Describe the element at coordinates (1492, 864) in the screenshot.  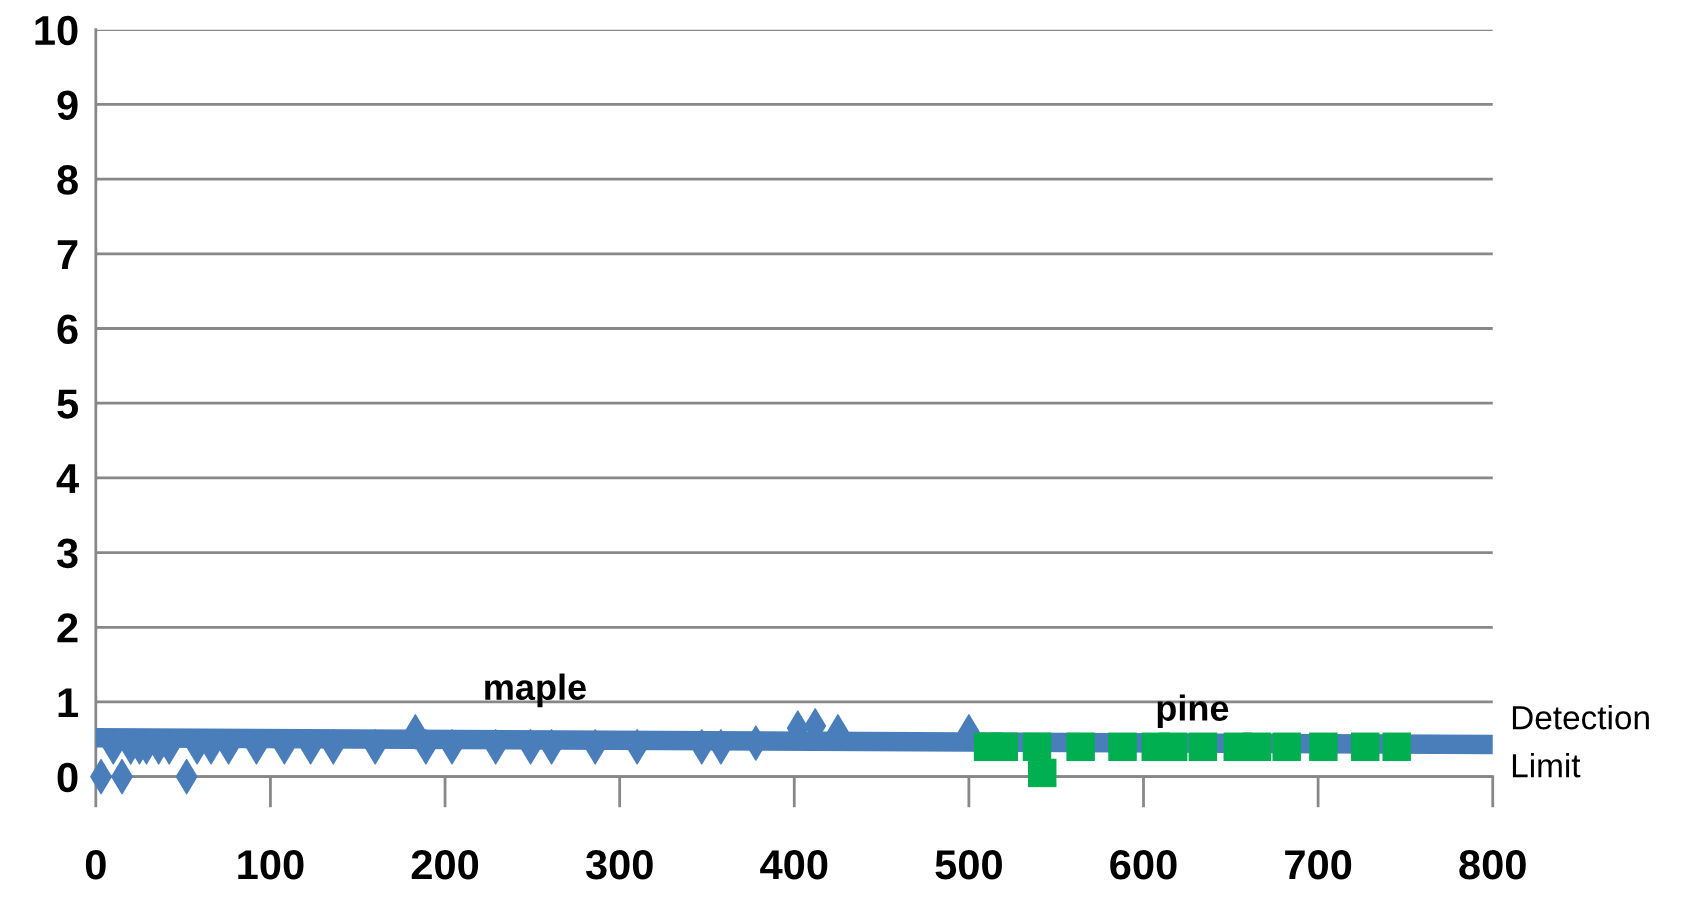
I see `x-tick-label: 800` at that location.